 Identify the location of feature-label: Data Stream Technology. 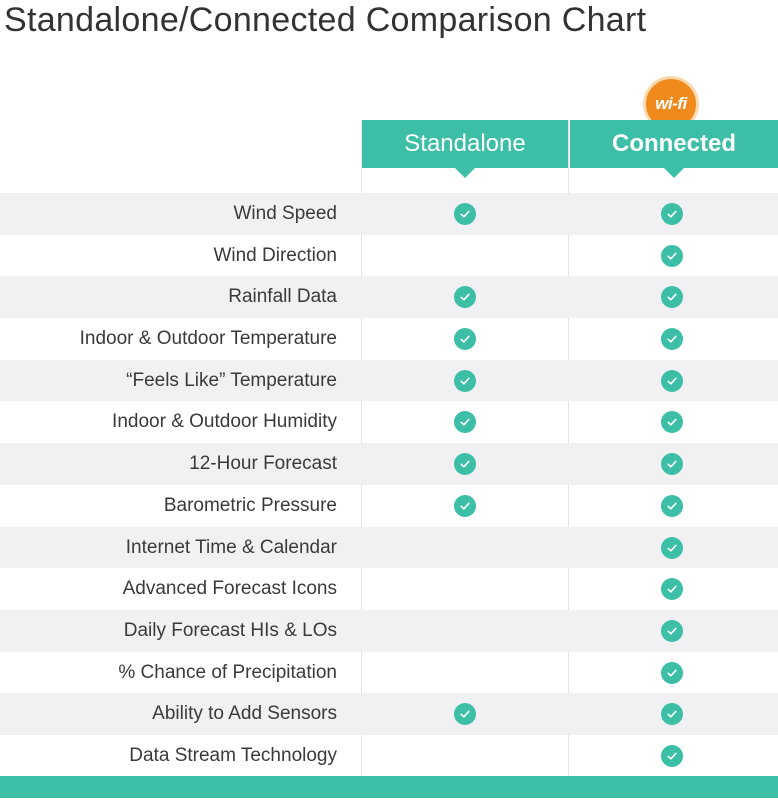
(233, 755).